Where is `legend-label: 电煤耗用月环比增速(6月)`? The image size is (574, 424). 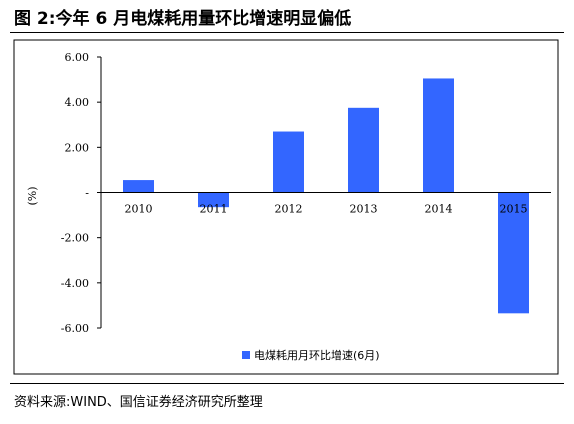
legend-label: 电煤耗用月环比增速(6月) is located at coordinates (317, 355).